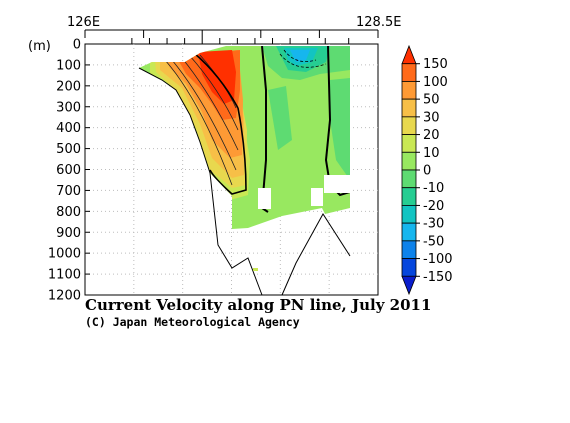  What do you see at coordinates (83, 22) in the screenshot?
I see `x-tick-label-start: 126E` at bounding box center [83, 22].